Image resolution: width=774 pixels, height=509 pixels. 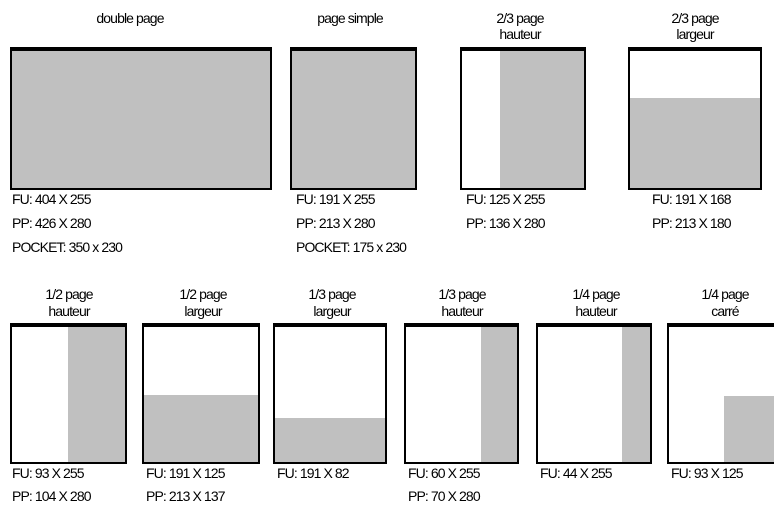 I want to click on dimension-fu: FU: 44 X 255, so click(x=576, y=473).